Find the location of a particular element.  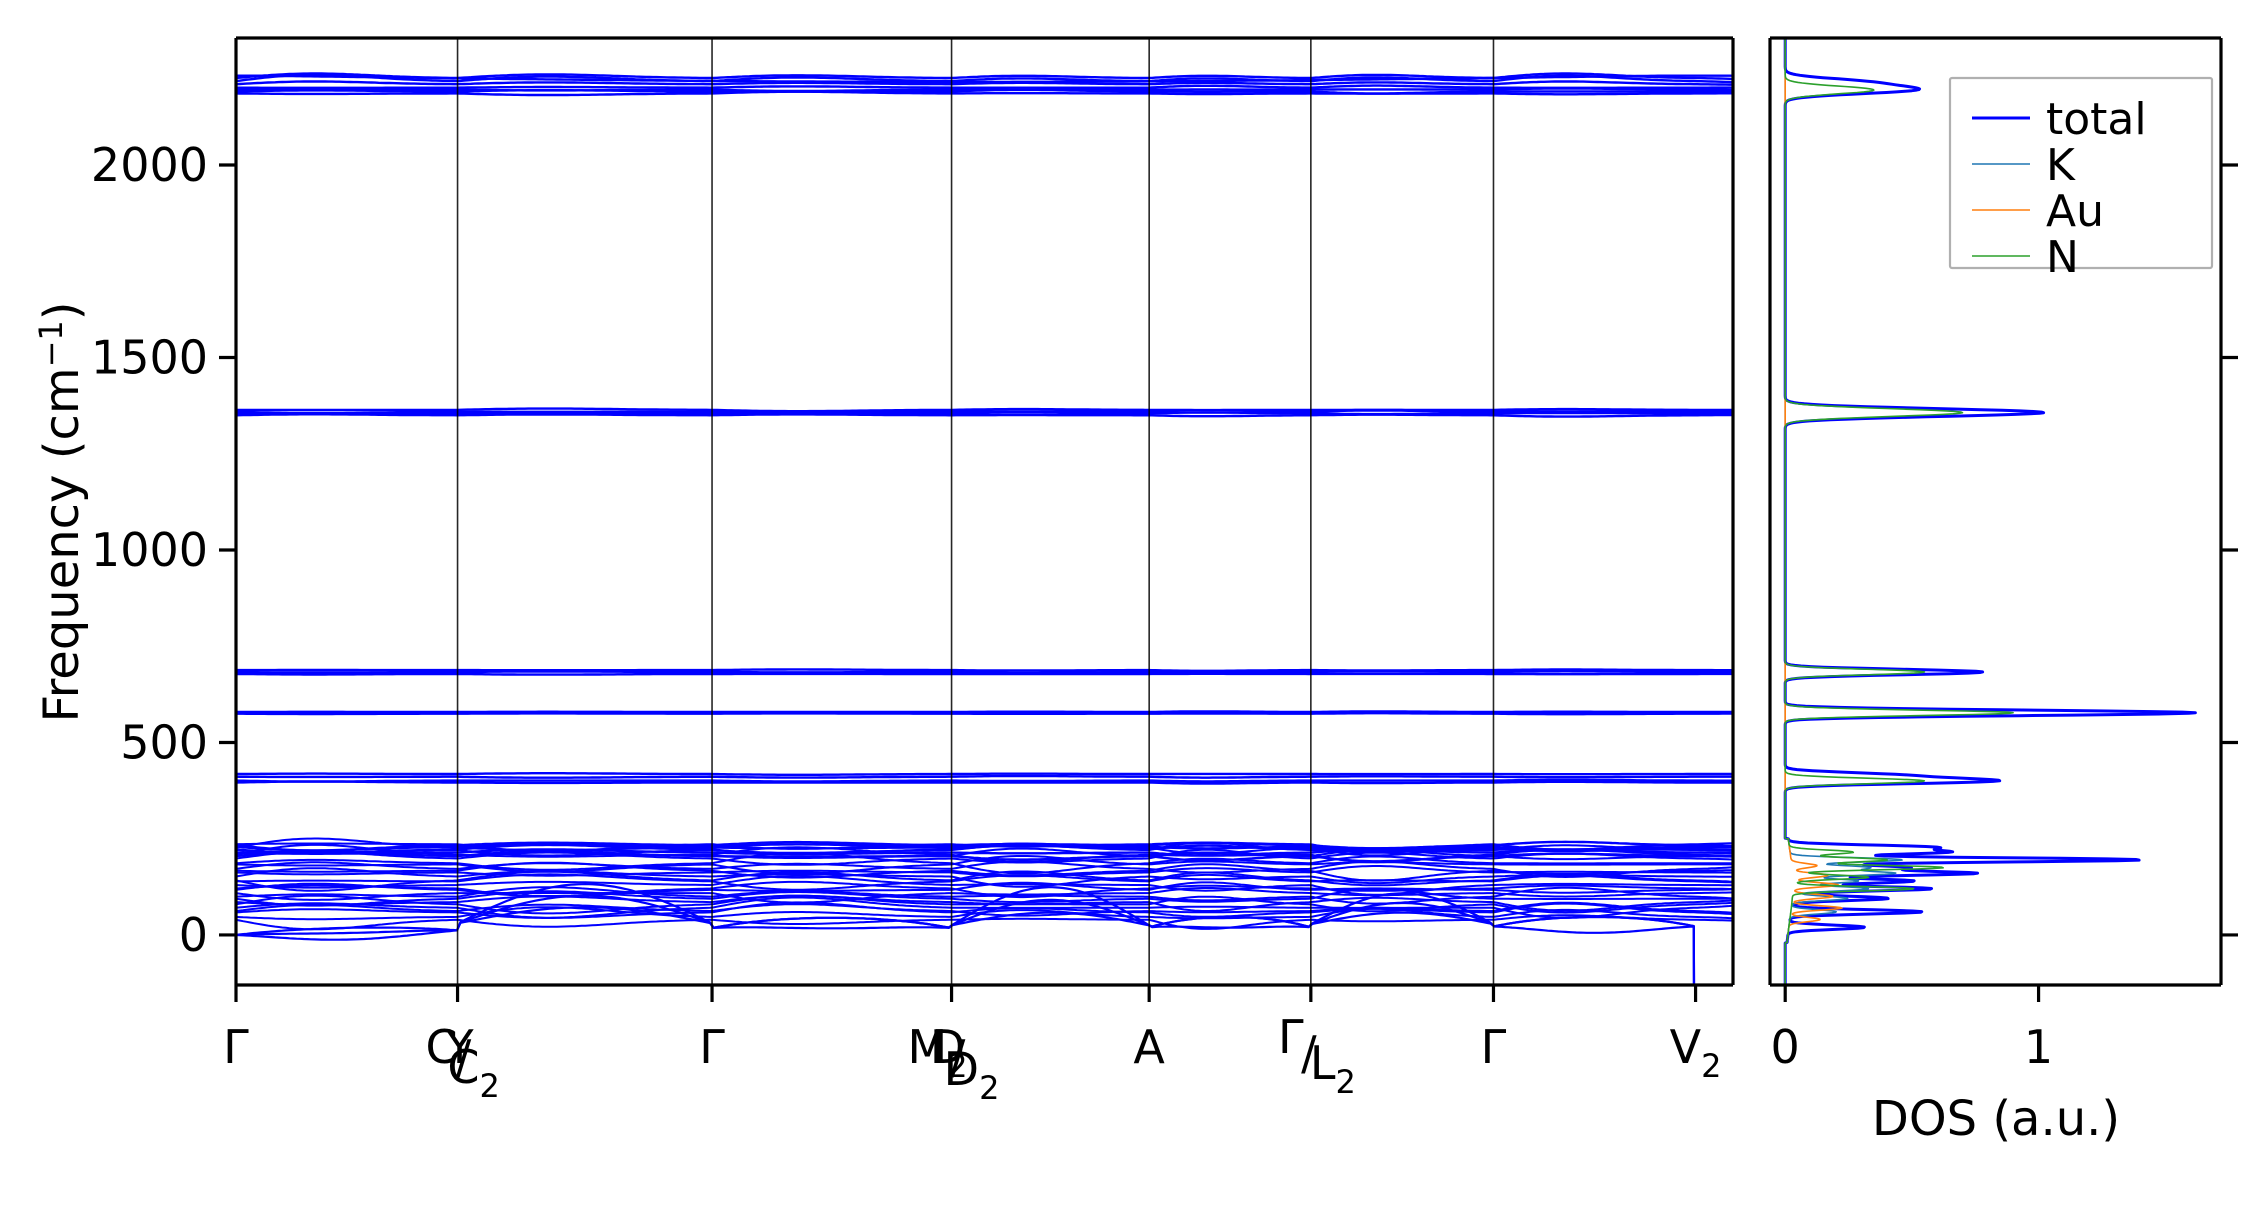

band-y-ticks is located at coordinates (227, 550).